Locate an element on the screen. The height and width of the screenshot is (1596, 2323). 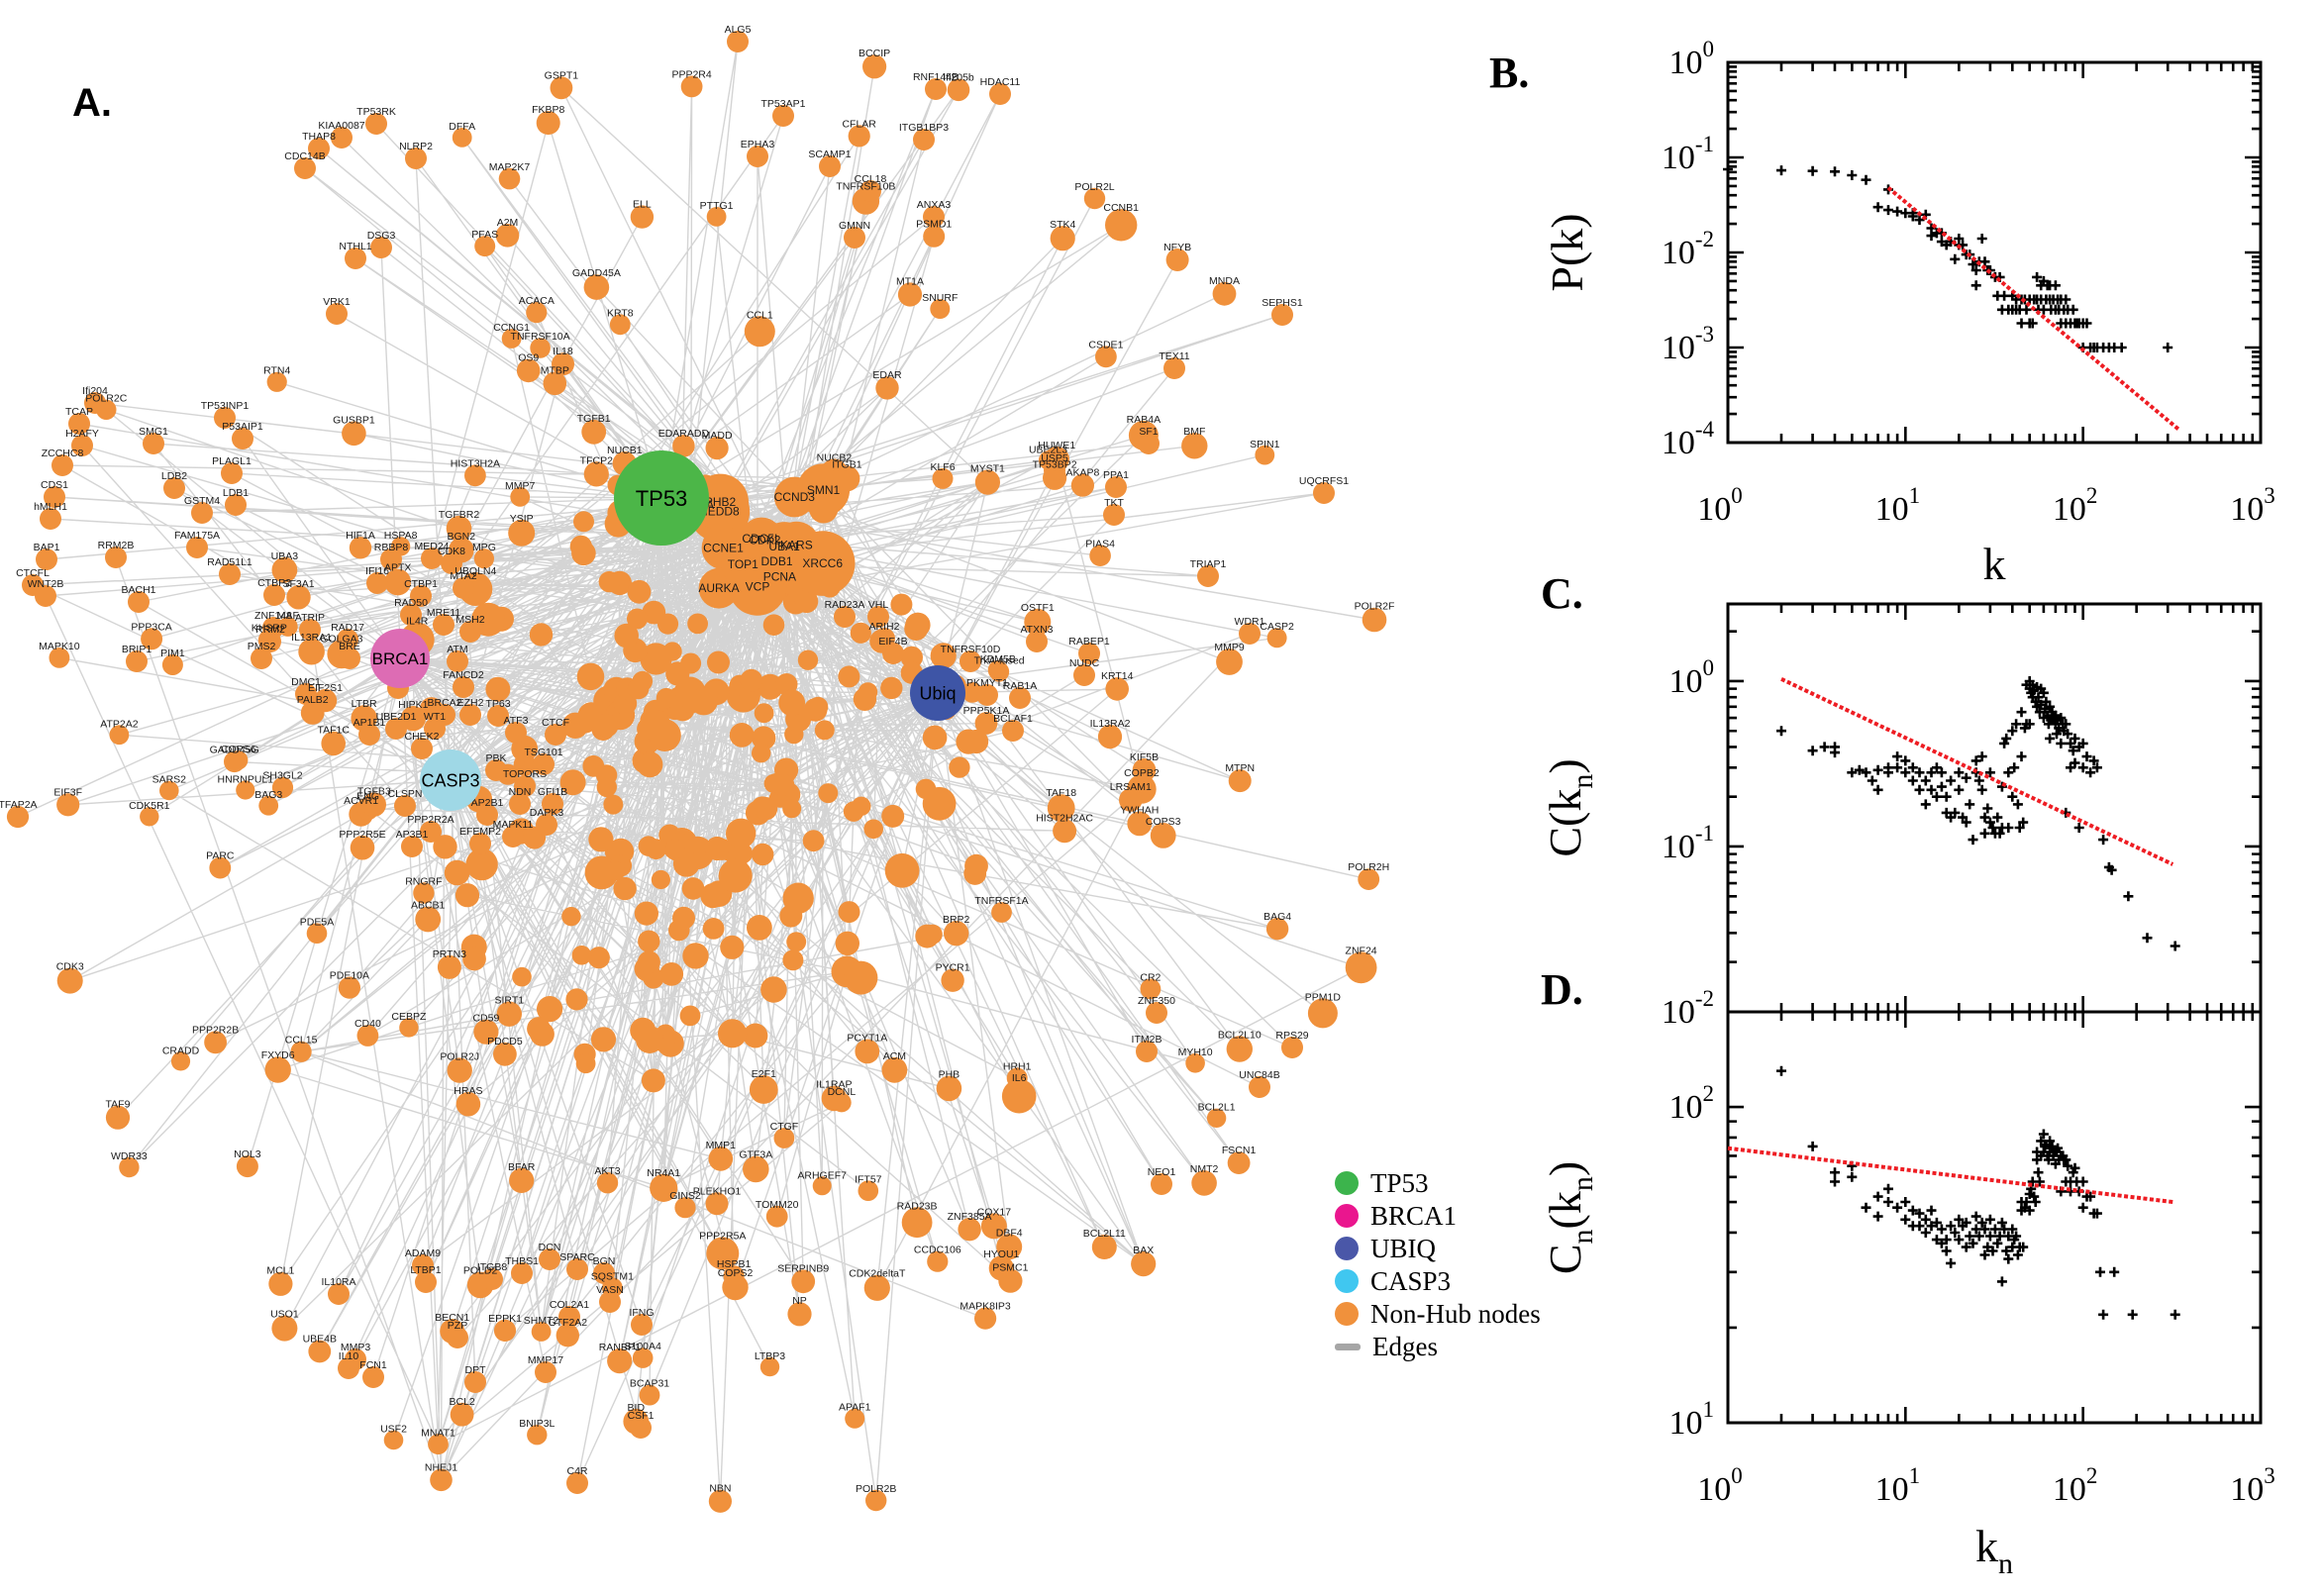
network-node-label: AP1B1 is located at coordinates (370, 723).